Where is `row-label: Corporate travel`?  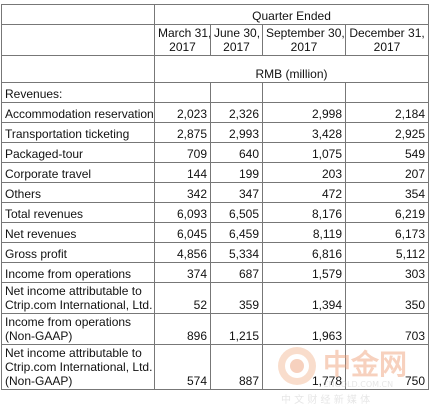 row-label: Corporate travel is located at coordinates (78, 172).